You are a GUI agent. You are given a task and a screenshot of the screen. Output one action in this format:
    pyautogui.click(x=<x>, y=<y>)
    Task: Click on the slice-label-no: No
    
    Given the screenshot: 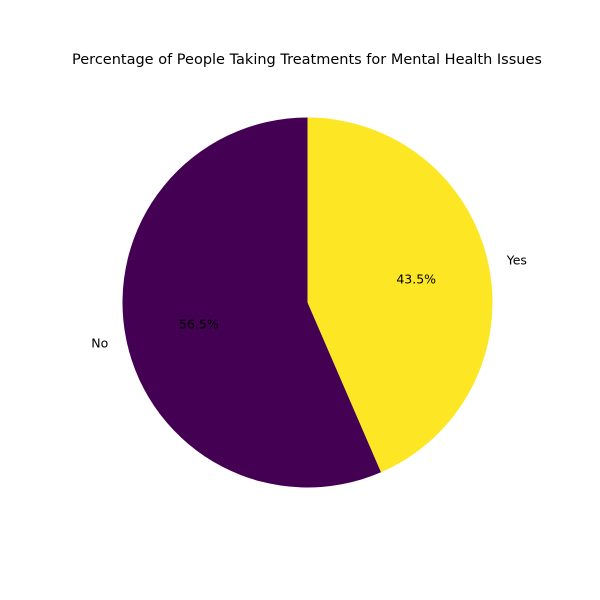 What is the action you would take?
    pyautogui.click(x=99, y=342)
    